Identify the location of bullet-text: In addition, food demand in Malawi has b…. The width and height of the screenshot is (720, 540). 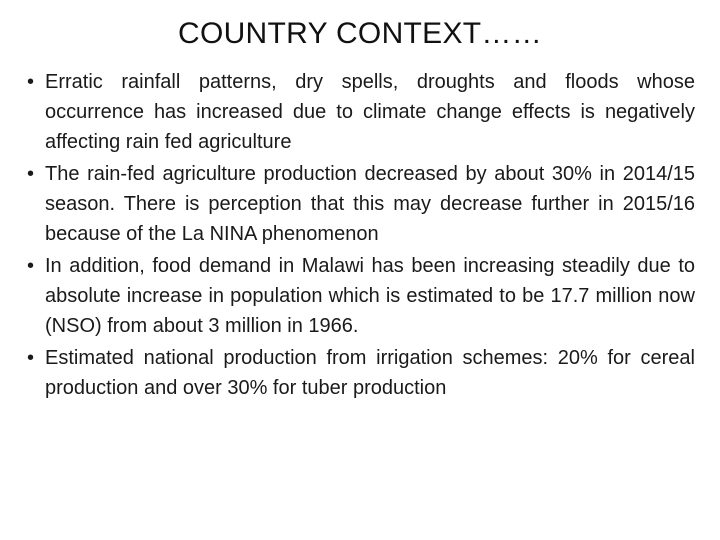
(370, 296).